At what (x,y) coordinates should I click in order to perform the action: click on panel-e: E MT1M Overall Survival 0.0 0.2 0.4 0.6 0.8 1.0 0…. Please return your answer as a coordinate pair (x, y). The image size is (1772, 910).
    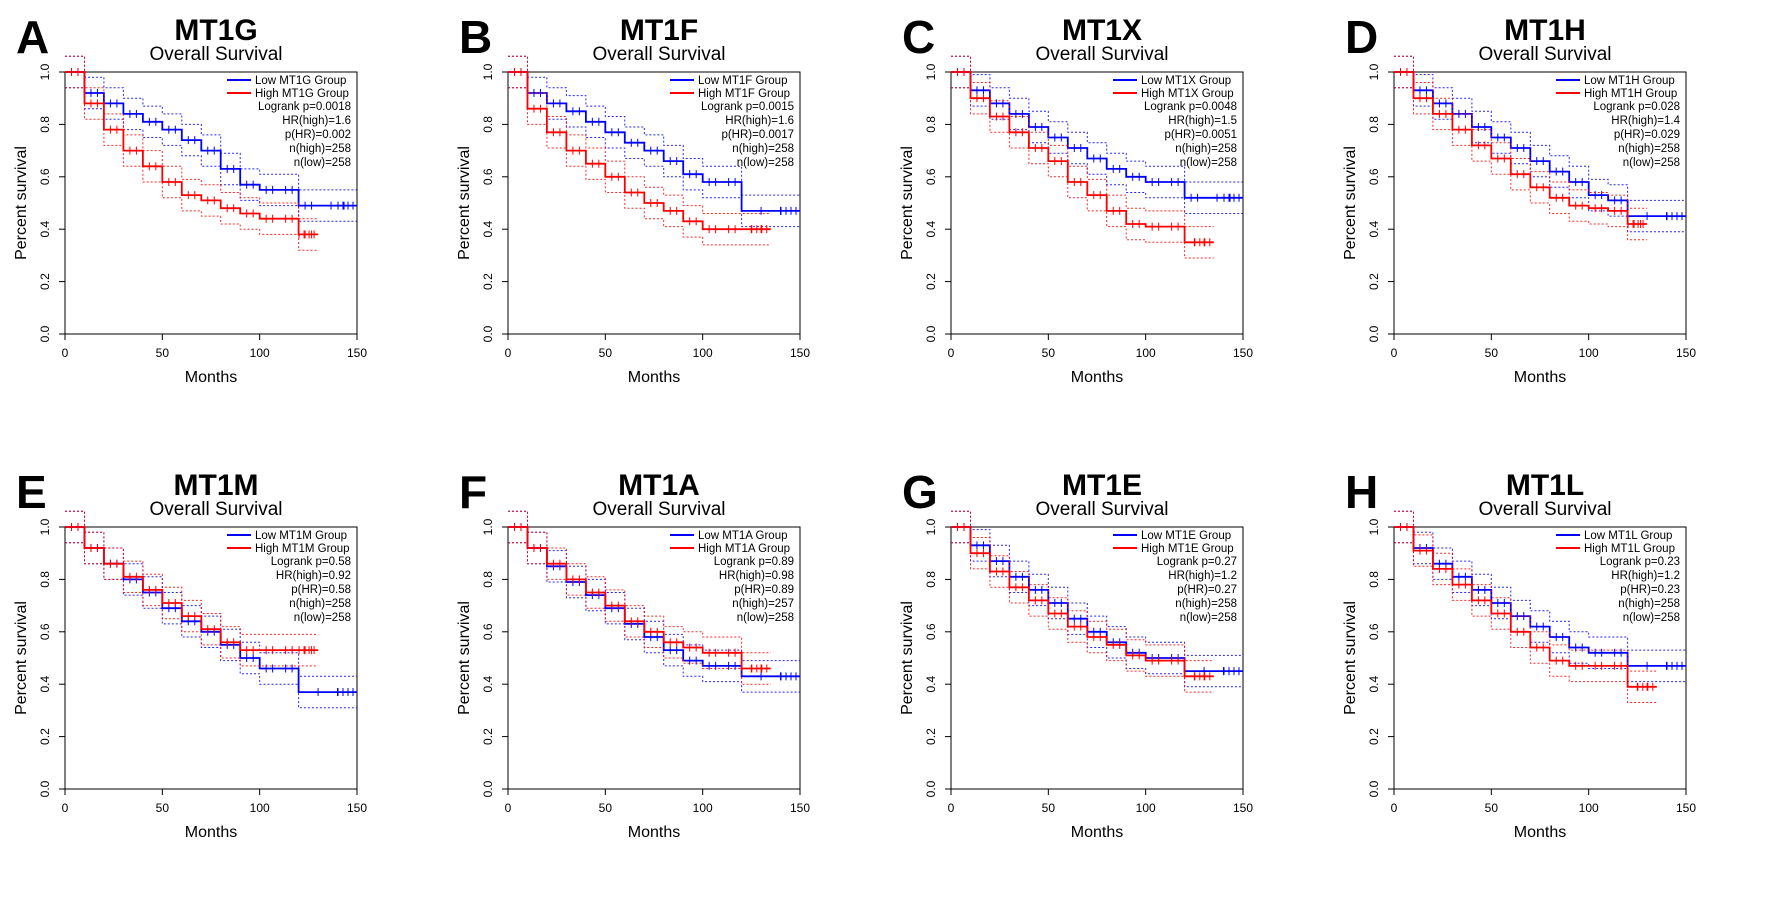
    Looking at the image, I should click on (221, 682).